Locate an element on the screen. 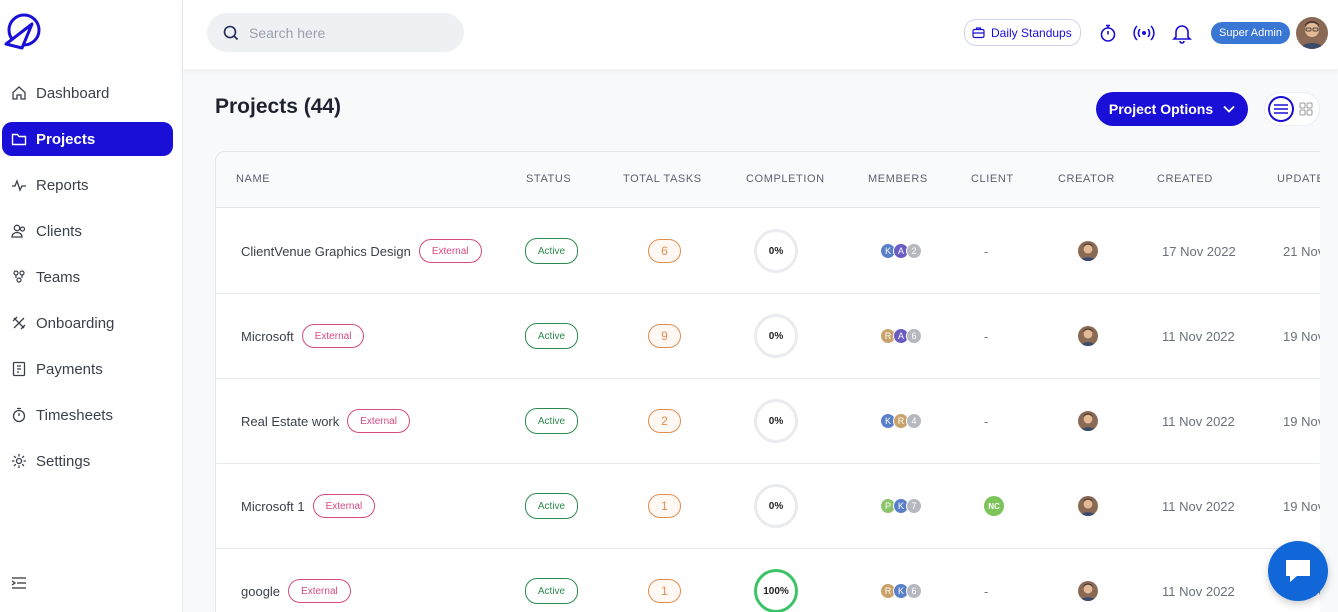 The height and width of the screenshot is (612, 1338). page-title: Projects (44) is located at coordinates (278, 106).